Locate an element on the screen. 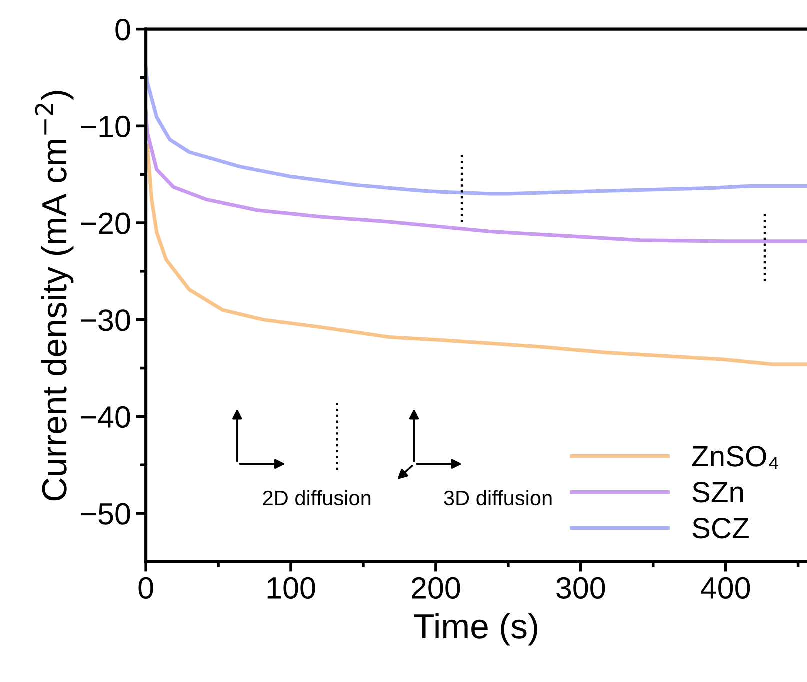 The image size is (807, 682). x-axis-title: Time (s) is located at coordinates (476, 629).